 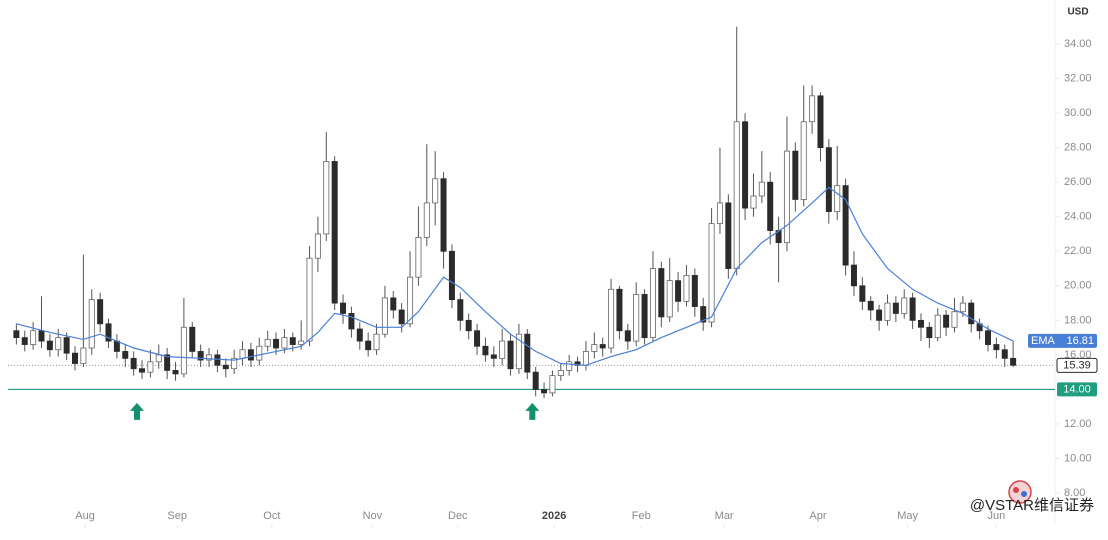 I want to click on y-tick-label: 12.00, so click(x=1078, y=424).